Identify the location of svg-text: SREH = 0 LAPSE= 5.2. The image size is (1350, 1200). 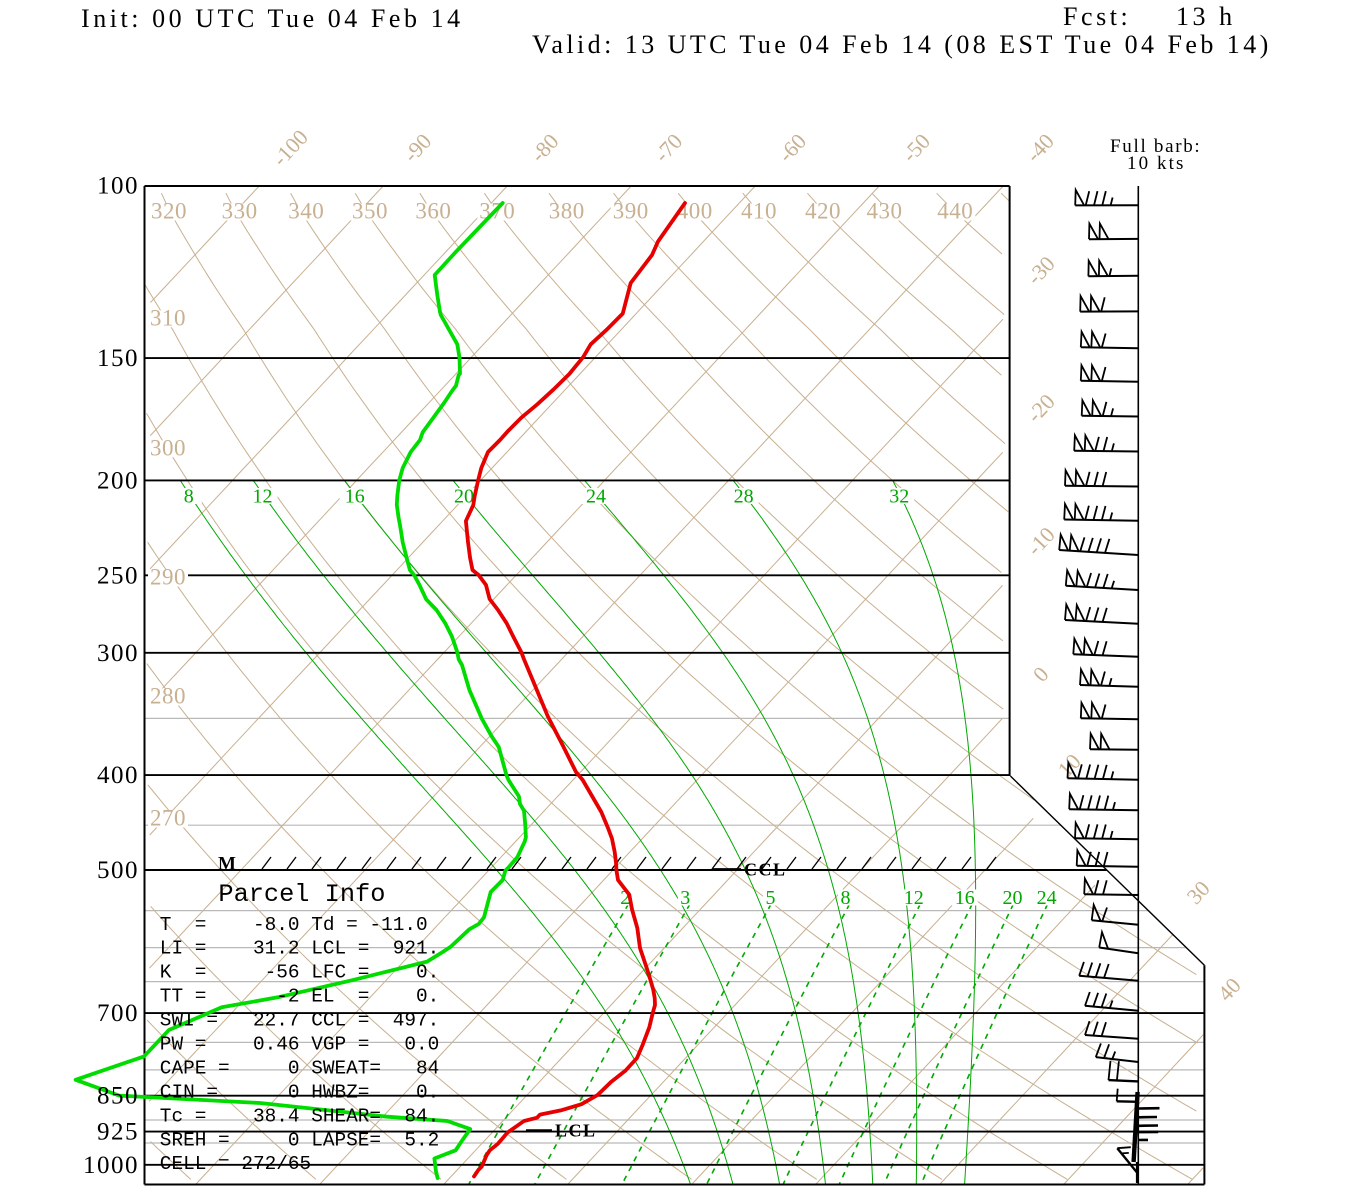
(300, 1140).